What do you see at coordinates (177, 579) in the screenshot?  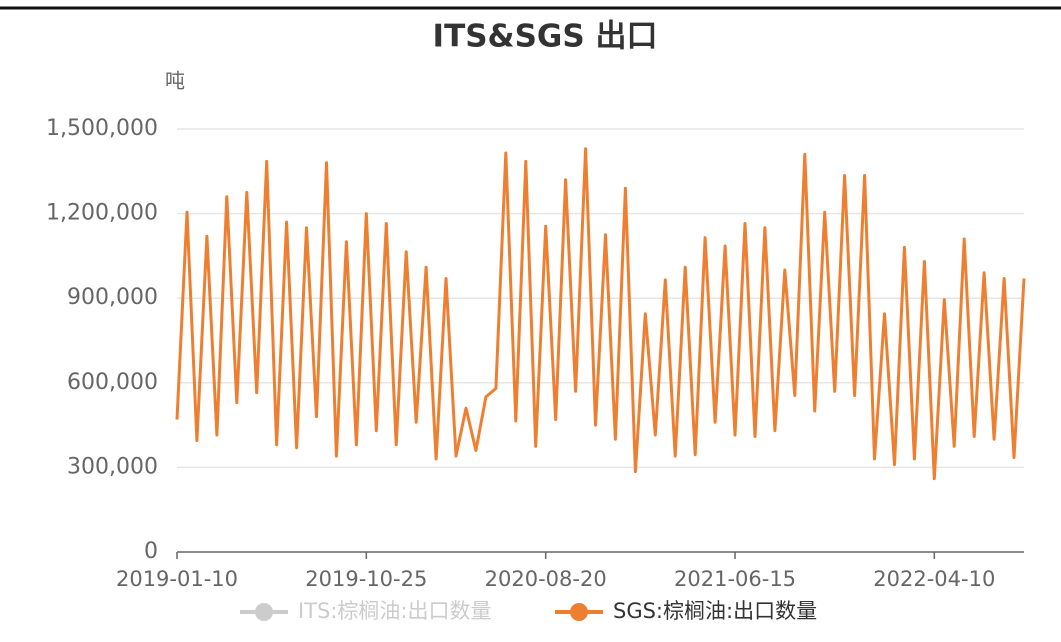 I see `x-tick-label: 2019-01-10` at bounding box center [177, 579].